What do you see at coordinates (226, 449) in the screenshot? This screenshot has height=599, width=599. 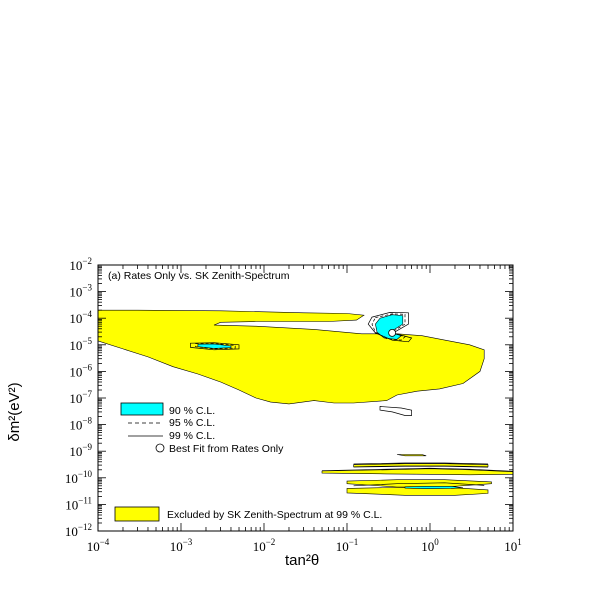 I see `legend-best-fit-label: Best Fit from Rates Only` at bounding box center [226, 449].